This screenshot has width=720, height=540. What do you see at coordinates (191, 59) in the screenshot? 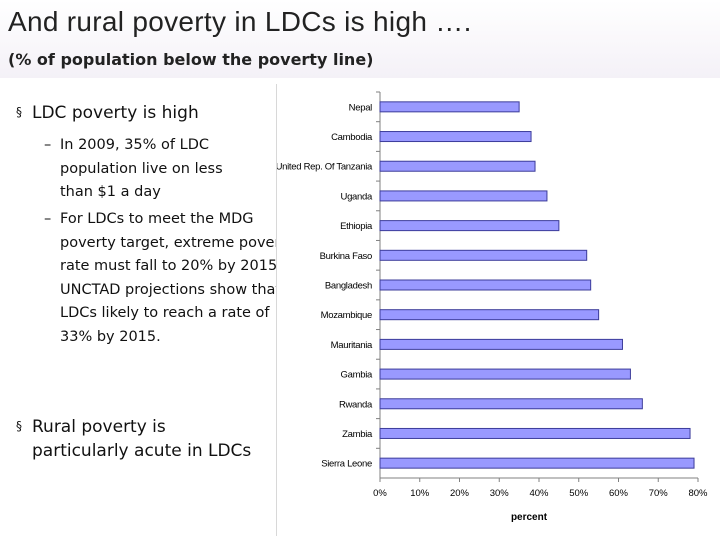
I see `slide-subtitle: (% of population below the poverty line)` at bounding box center [191, 59].